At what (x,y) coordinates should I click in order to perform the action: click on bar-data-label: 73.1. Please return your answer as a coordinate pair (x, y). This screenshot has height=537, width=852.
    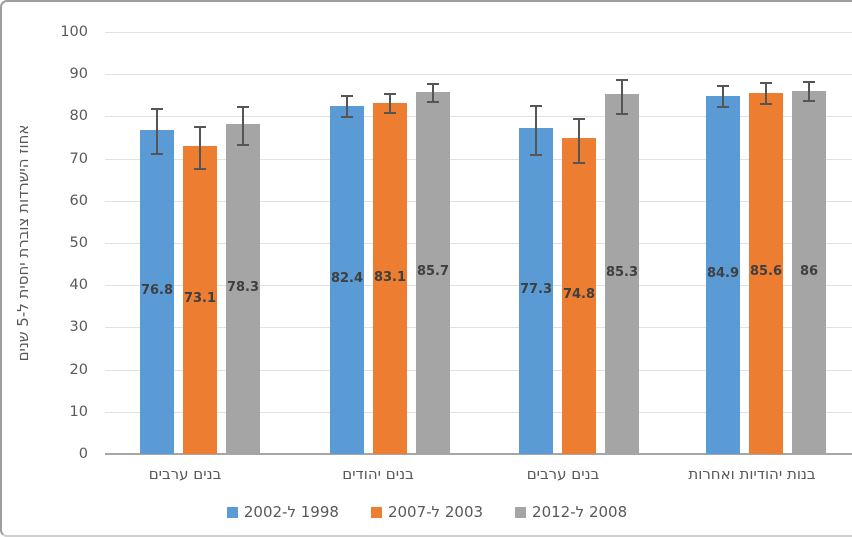
    Looking at the image, I should click on (200, 298).